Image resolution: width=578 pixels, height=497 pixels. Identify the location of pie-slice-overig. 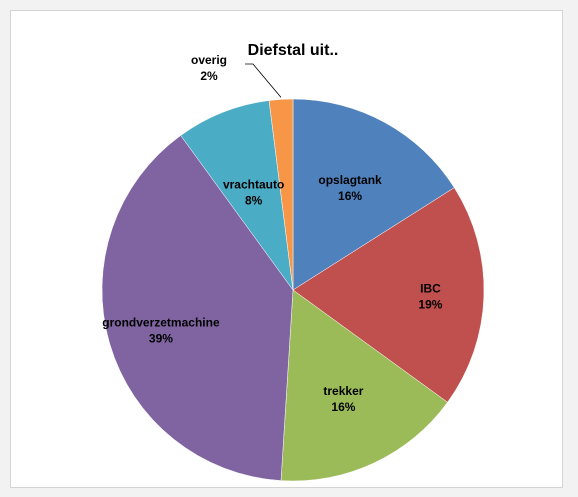
(281, 194).